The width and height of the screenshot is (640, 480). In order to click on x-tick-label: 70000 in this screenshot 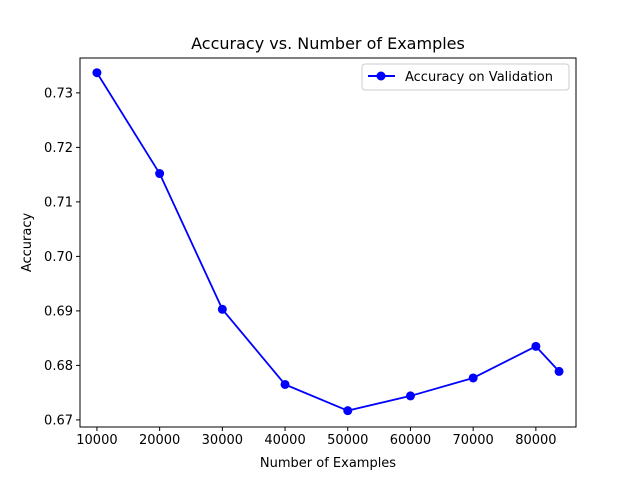, I will do `click(472, 440)`.